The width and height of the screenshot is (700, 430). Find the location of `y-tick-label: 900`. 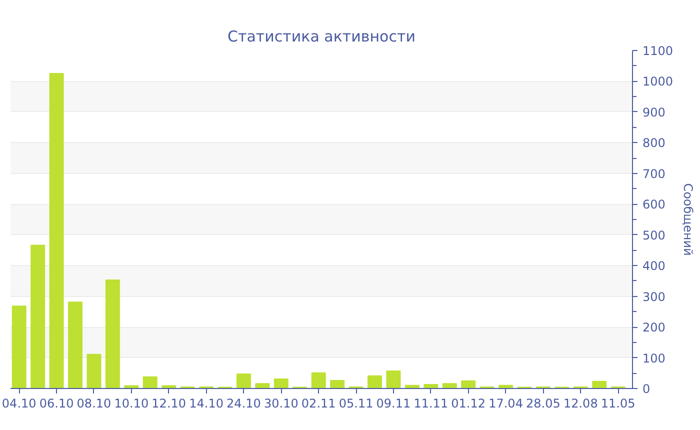

y-tick-label: 900 is located at coordinates (654, 112).